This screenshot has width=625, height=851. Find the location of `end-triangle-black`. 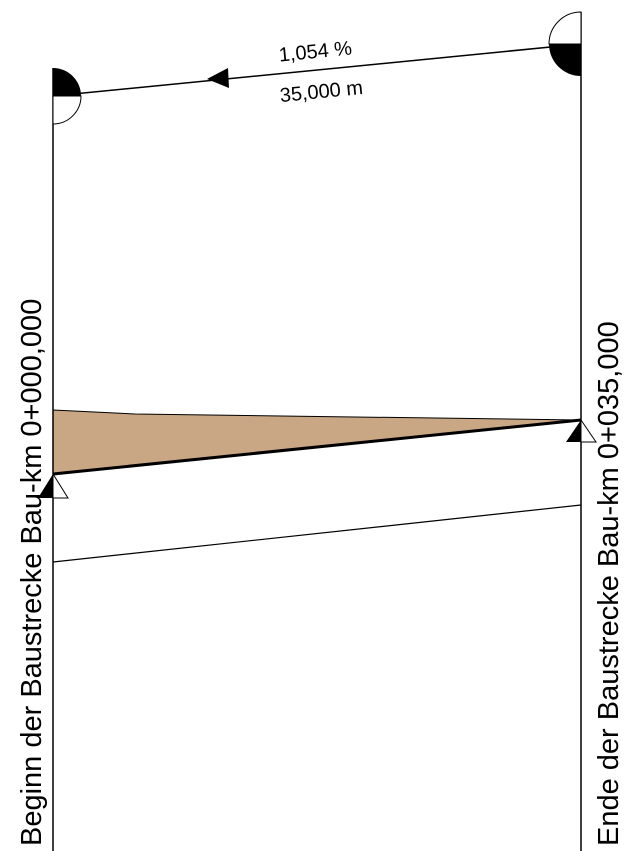

end-triangle-black is located at coordinates (573, 431).